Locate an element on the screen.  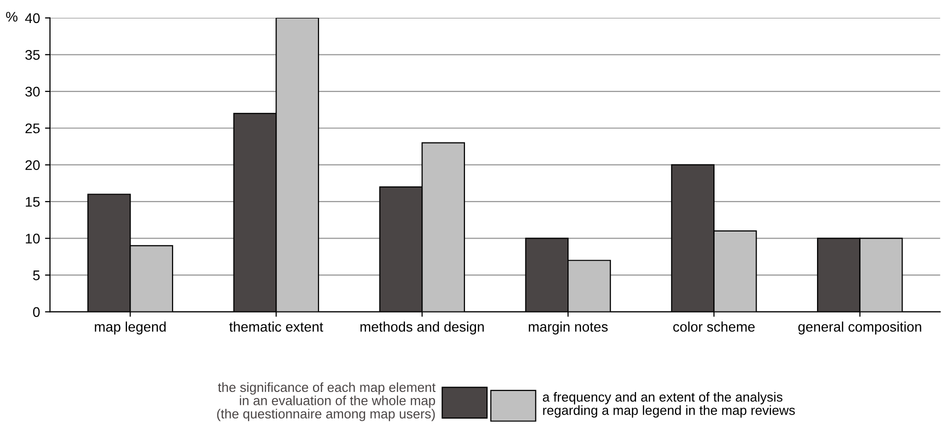
y-tick-label: 0 is located at coordinates (36, 312).